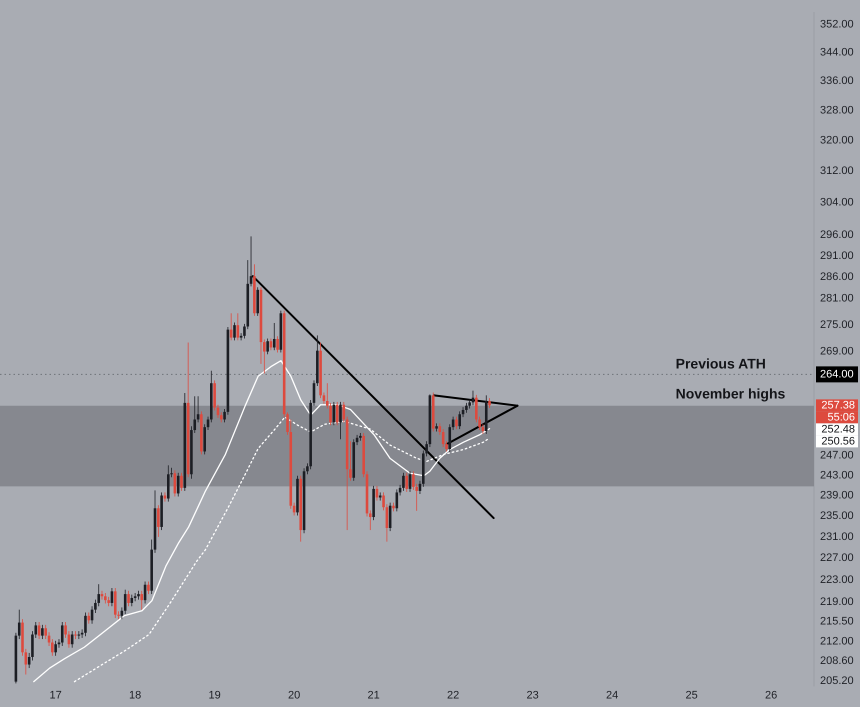  Describe the element at coordinates (837, 80) in the screenshot. I see `y-tick-label: 336.00` at that location.